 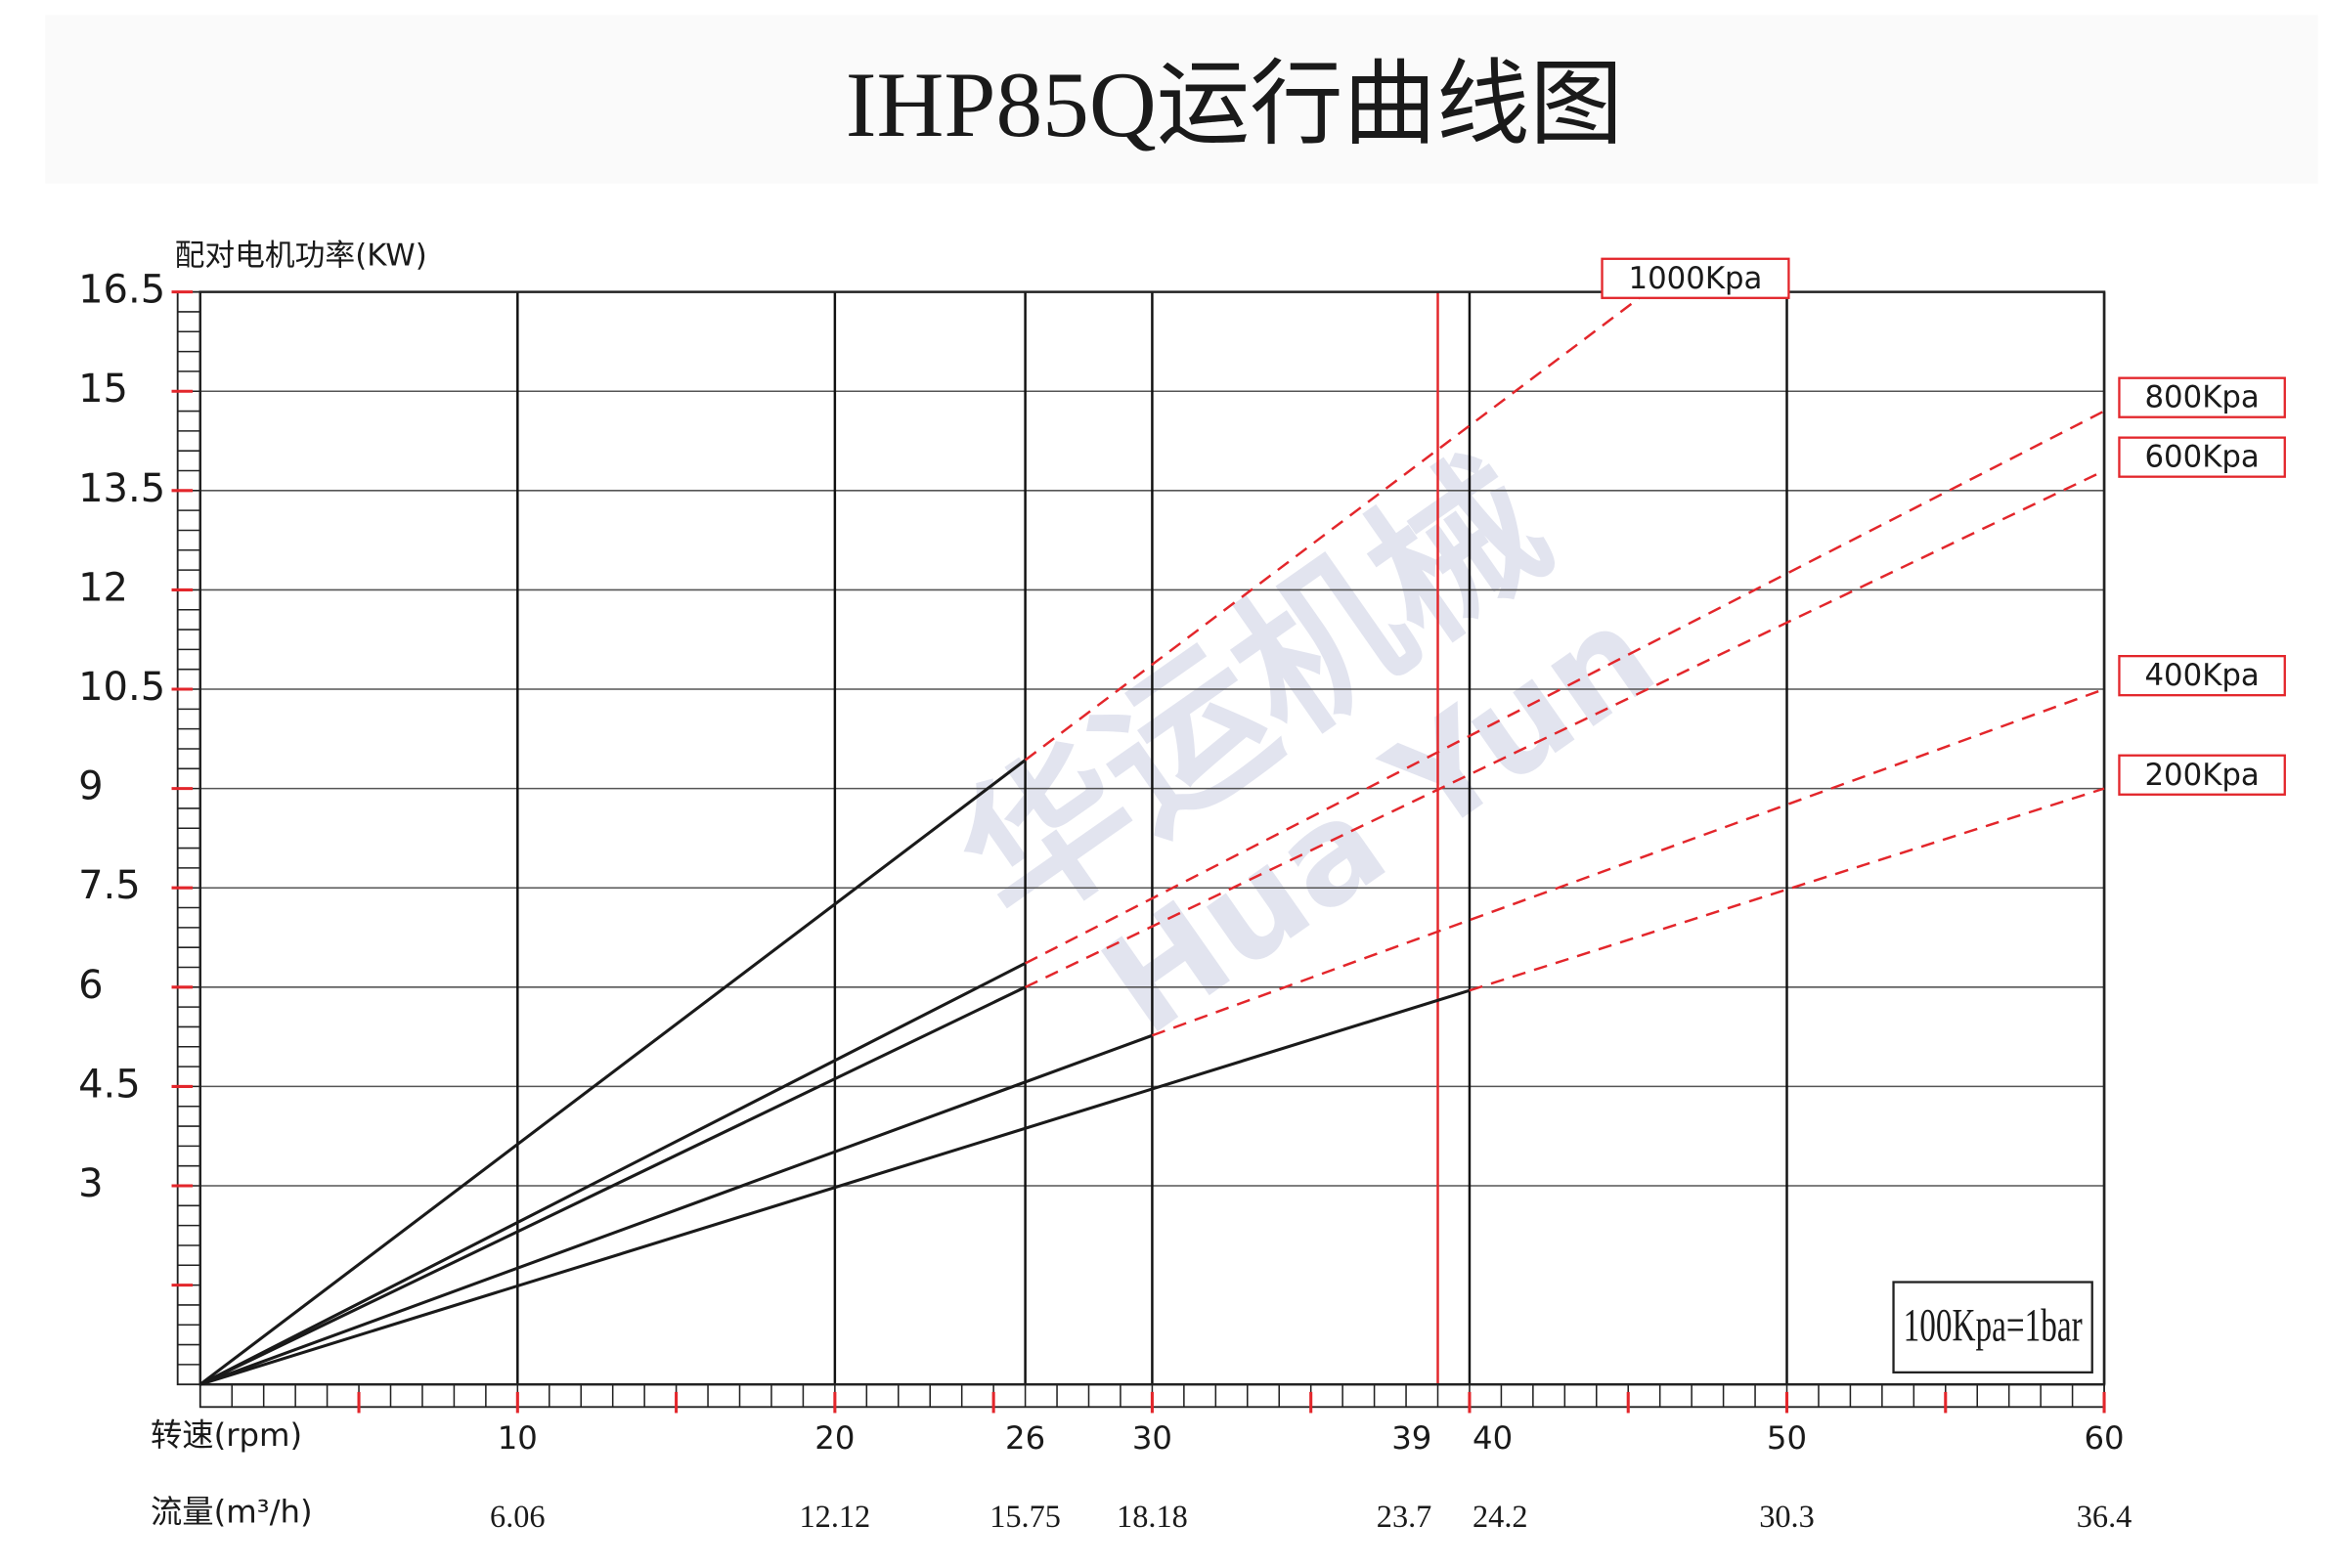 What do you see at coordinates (1404, 1516) in the screenshot?
I see `flow-tick-label: 23.7` at bounding box center [1404, 1516].